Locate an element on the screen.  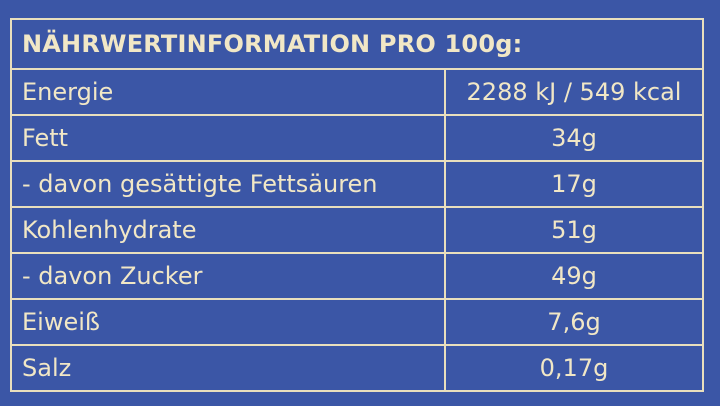
nutrient-value: 17g is located at coordinates (574, 184).